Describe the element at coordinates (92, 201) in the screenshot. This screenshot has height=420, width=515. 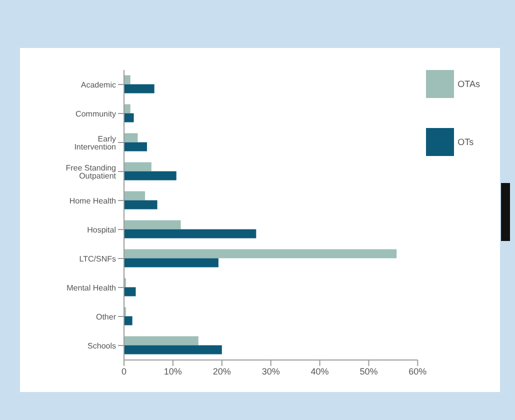
I see `y-tick-label: Home Health` at that location.